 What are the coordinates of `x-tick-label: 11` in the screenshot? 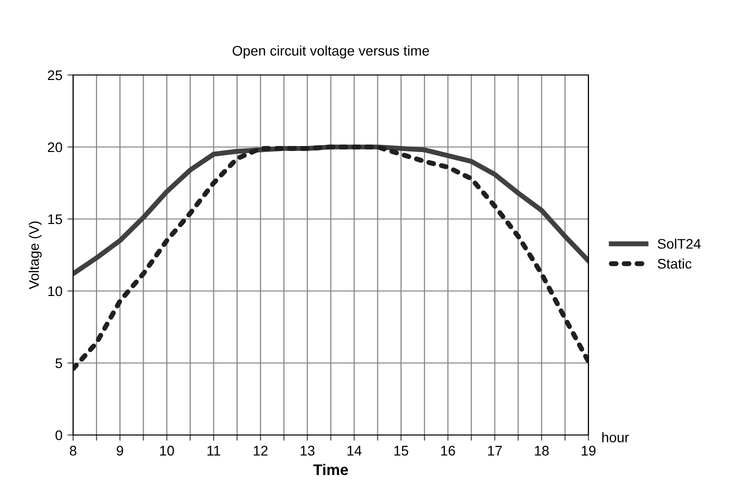 It's located at (214, 451).